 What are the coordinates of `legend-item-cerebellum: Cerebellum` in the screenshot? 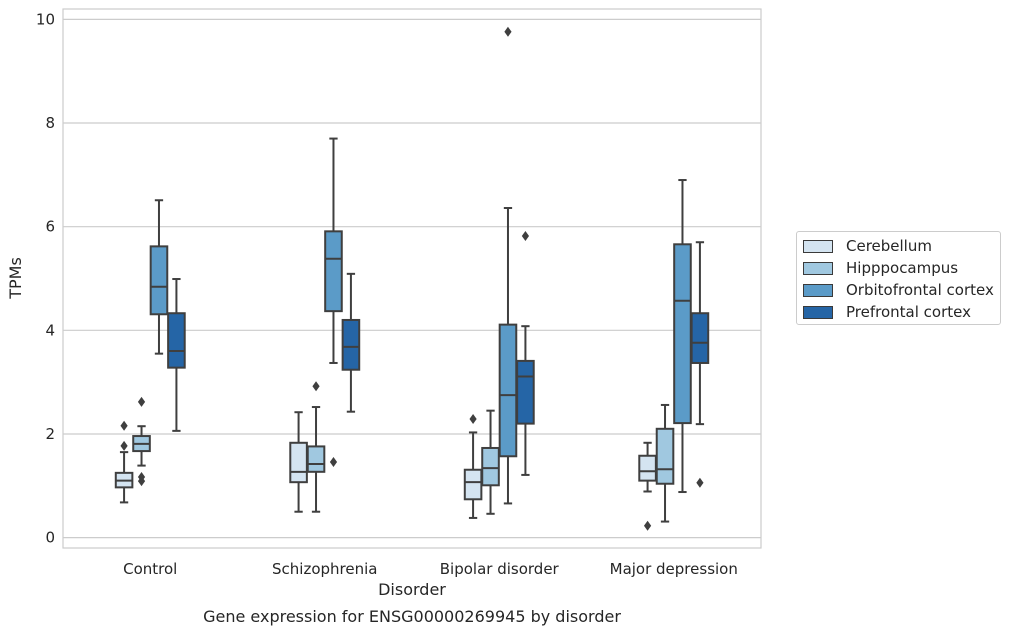 It's located at (867, 246).